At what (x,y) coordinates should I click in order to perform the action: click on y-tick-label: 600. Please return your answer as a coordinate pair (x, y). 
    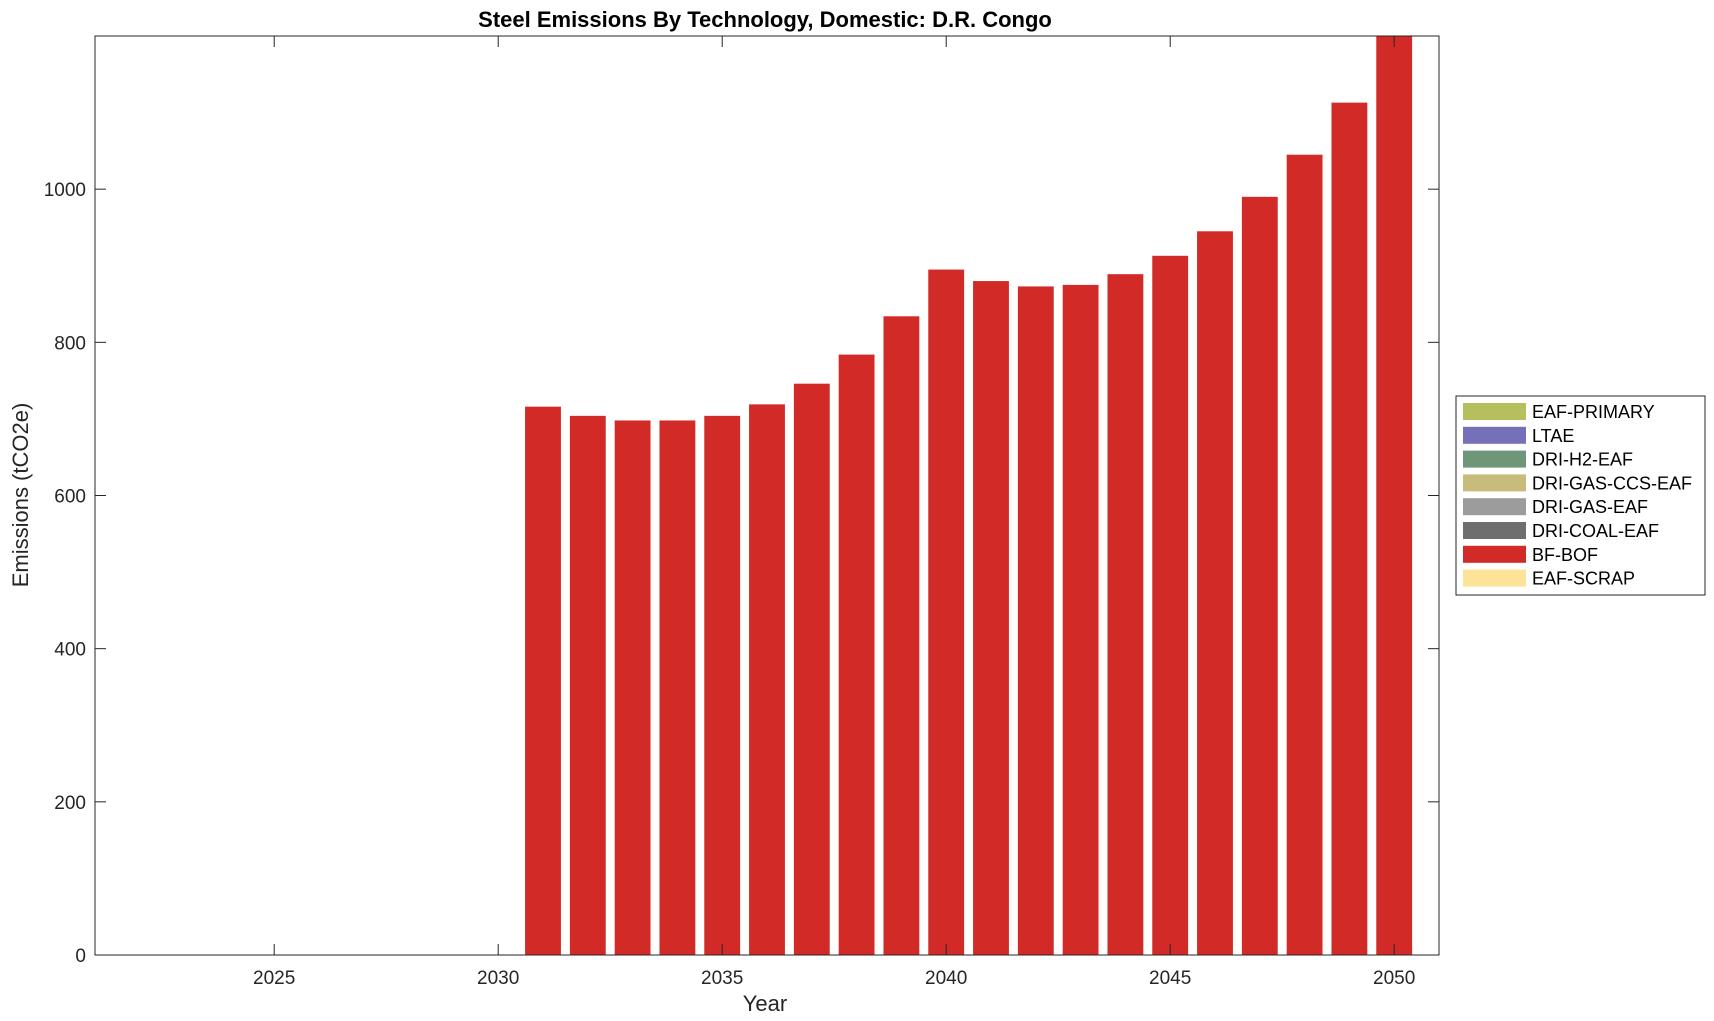
    Looking at the image, I should click on (70, 497).